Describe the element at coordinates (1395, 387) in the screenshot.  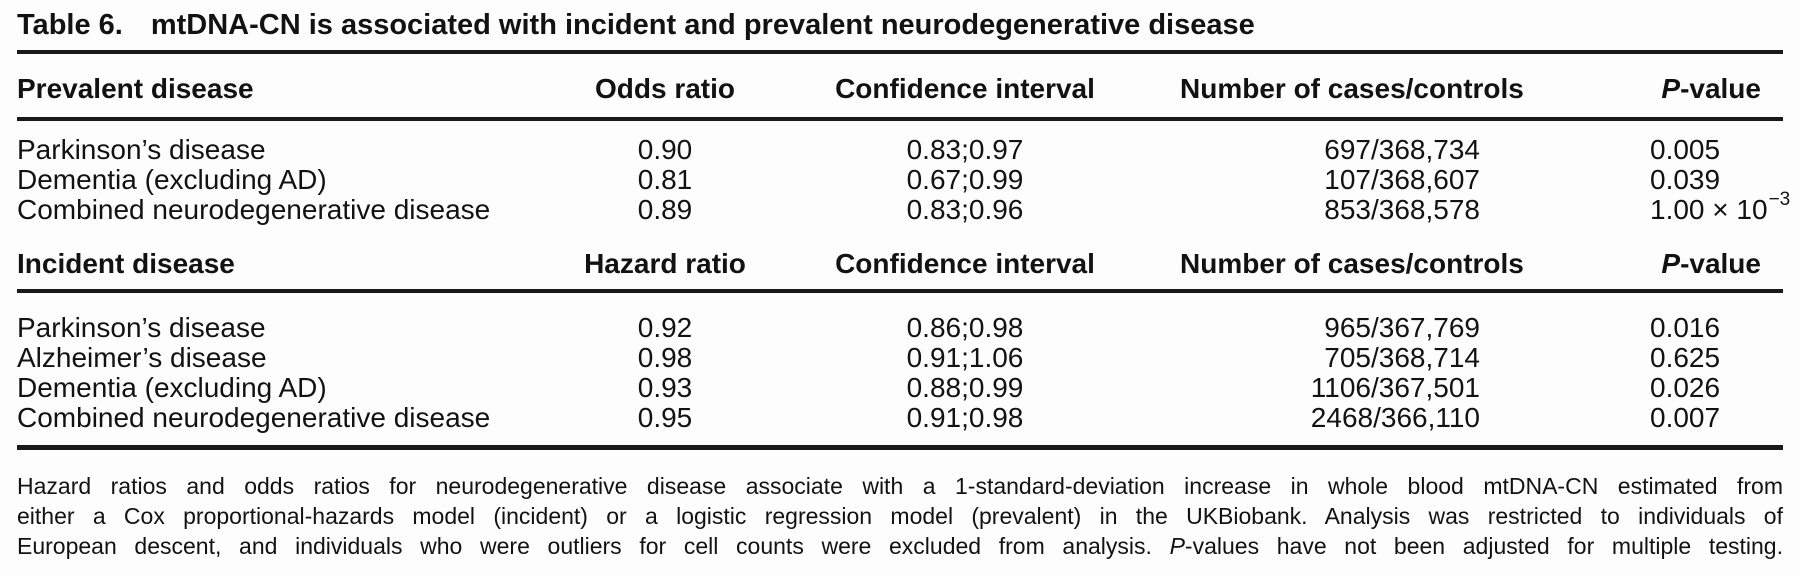
I see `cases-cell: 1106/367,501` at that location.